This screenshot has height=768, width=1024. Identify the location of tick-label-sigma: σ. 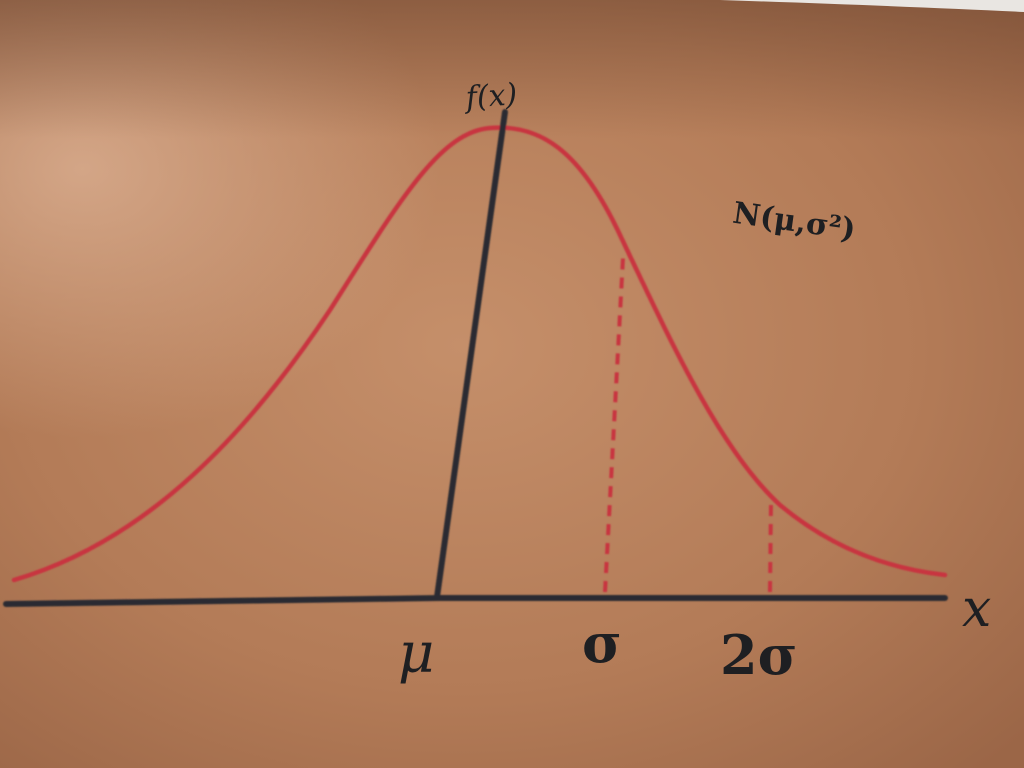
(602, 643).